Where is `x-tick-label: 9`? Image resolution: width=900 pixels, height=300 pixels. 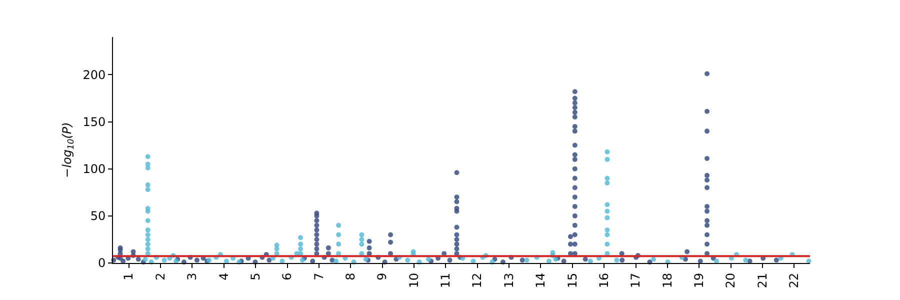 x-tick-label: 9 is located at coordinates (382, 276).